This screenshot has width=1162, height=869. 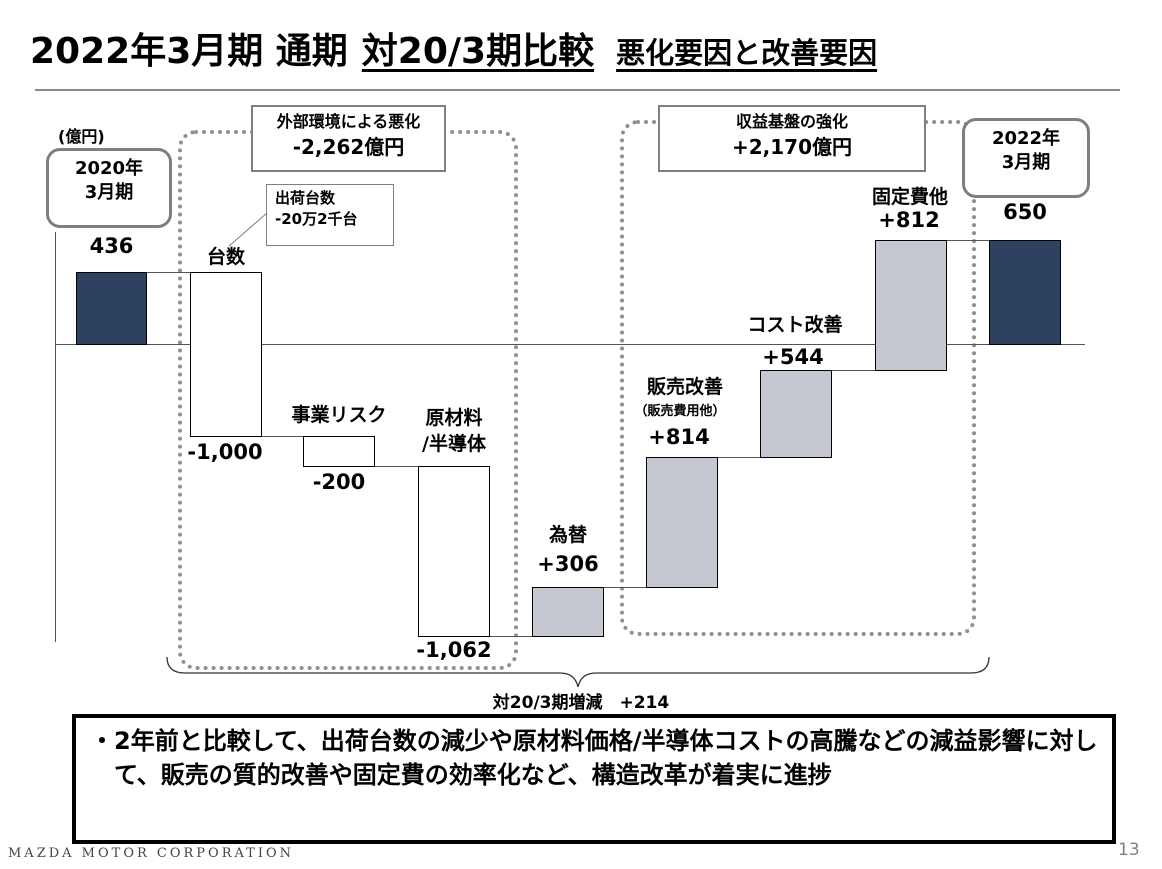 I want to click on title-comparison: 対20/3期比較, so click(x=478, y=51).